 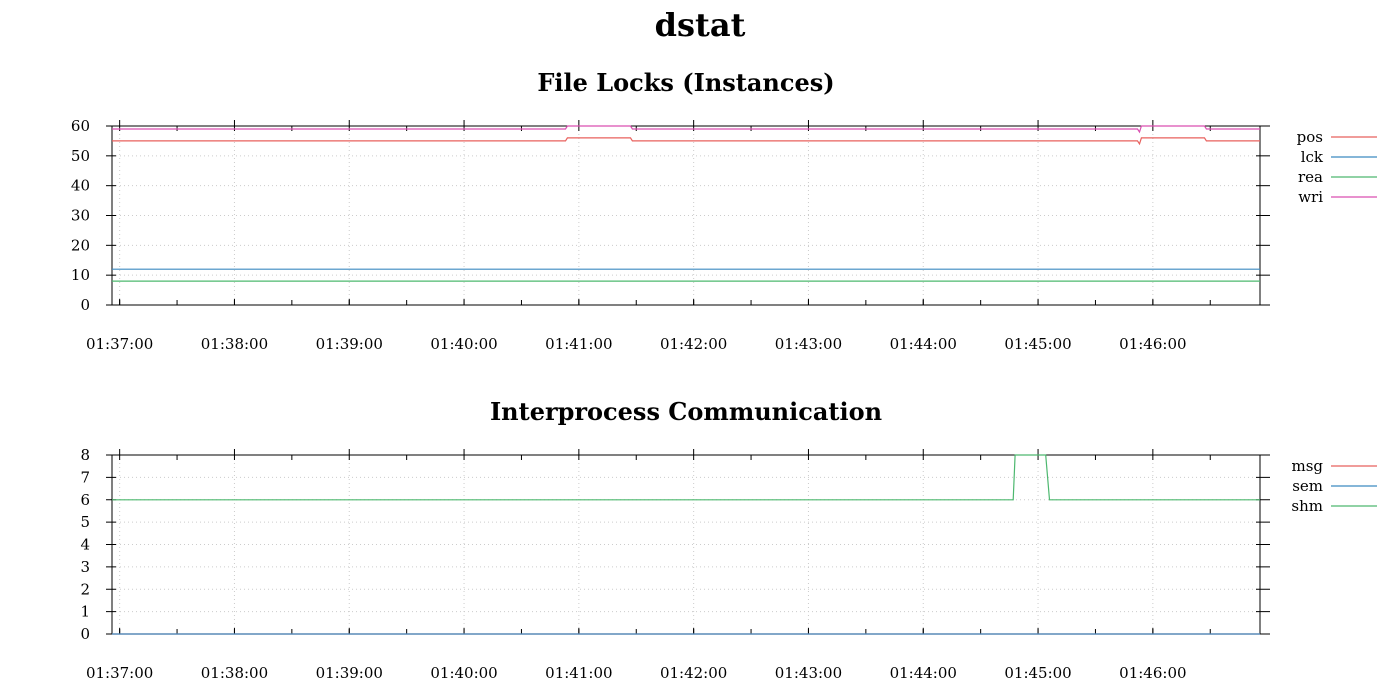 I want to click on y-tick-label: 8, so click(x=85, y=455).